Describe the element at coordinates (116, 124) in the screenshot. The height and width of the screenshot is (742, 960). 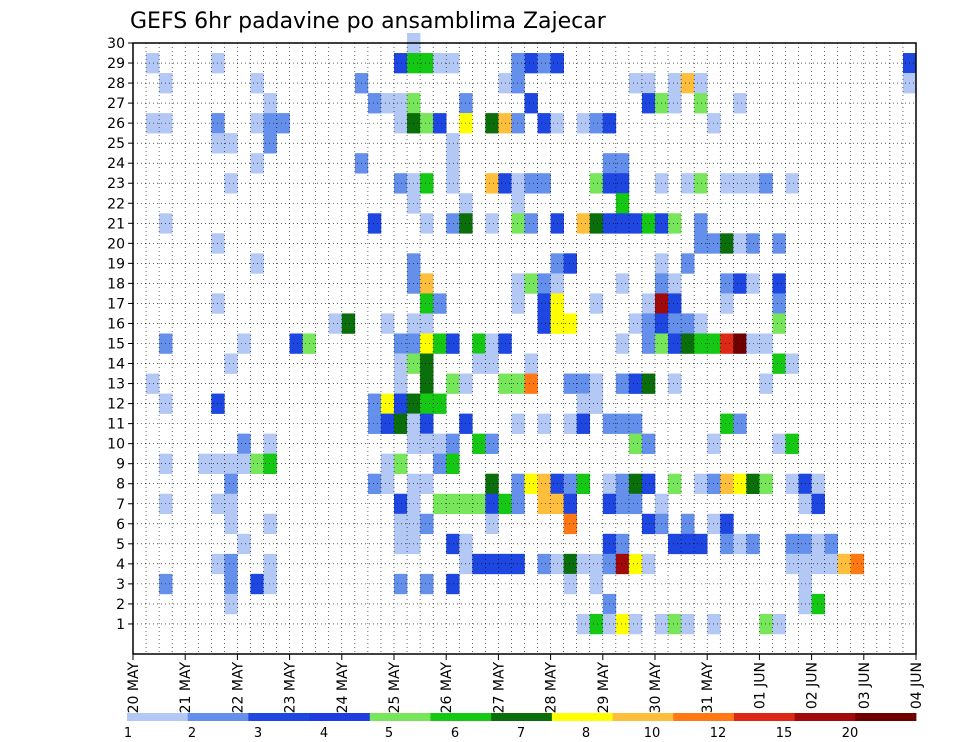
I see `y-tick-label: 26` at that location.